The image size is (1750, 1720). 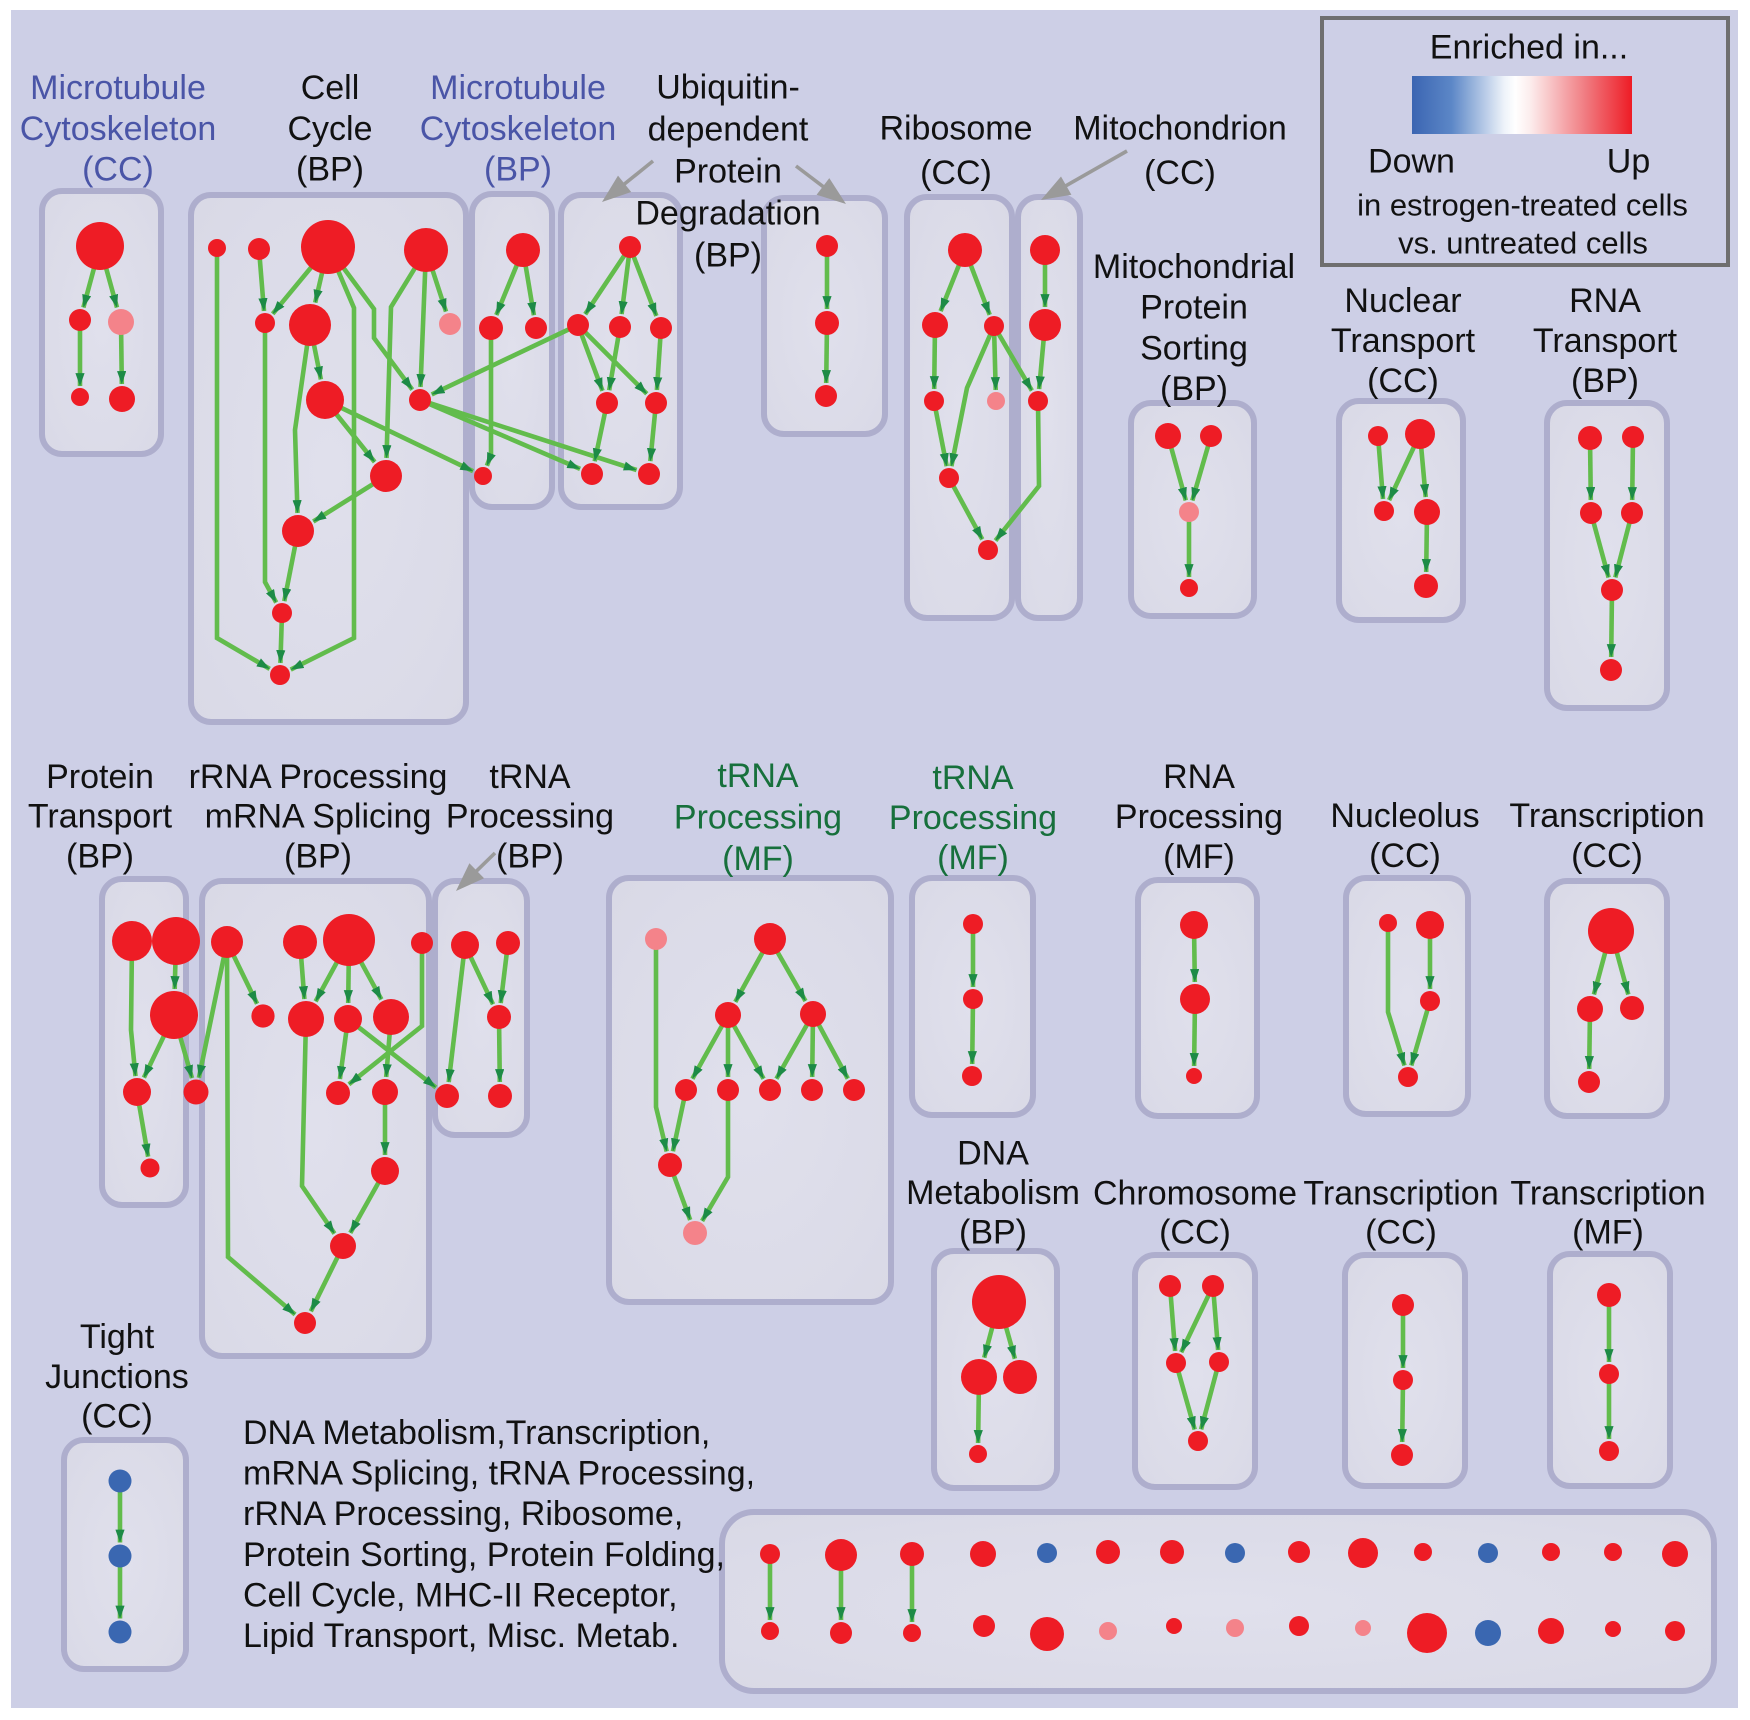 I want to click on svg-text: in estrogen-treated cells, so click(x=1522, y=205).